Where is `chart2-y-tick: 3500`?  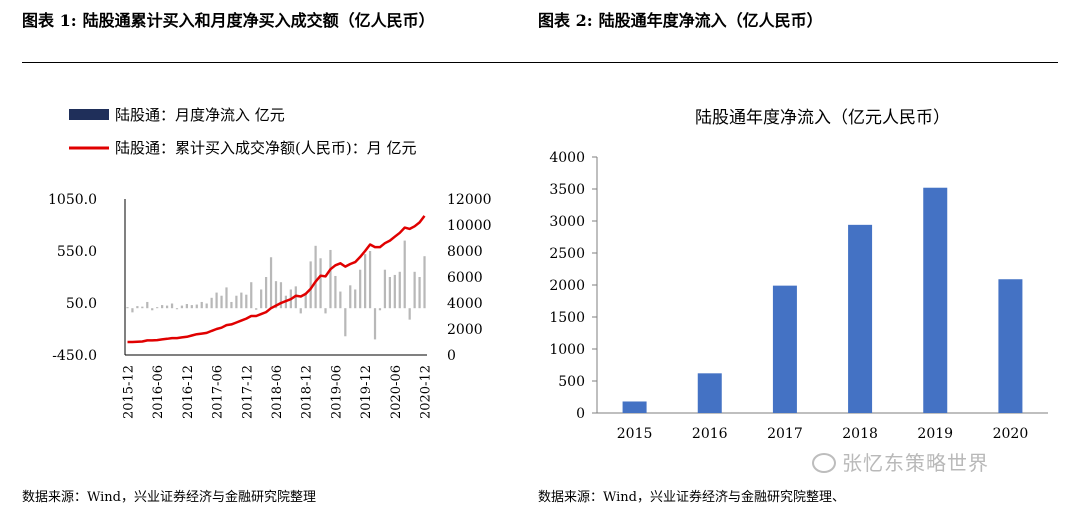 chart2-y-tick: 3500 is located at coordinates (567, 190).